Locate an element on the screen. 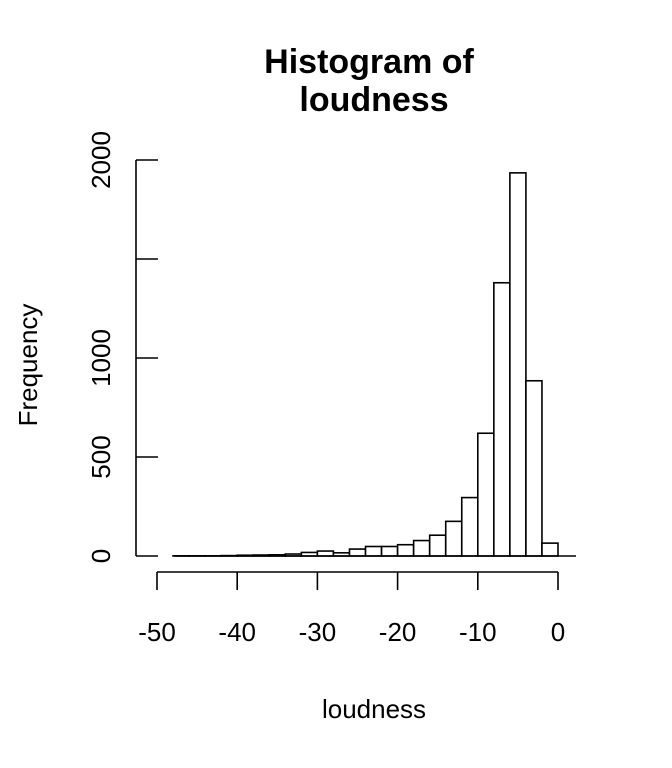 The image size is (672, 768). y-axis-label: Frequency is located at coordinates (28, 365).